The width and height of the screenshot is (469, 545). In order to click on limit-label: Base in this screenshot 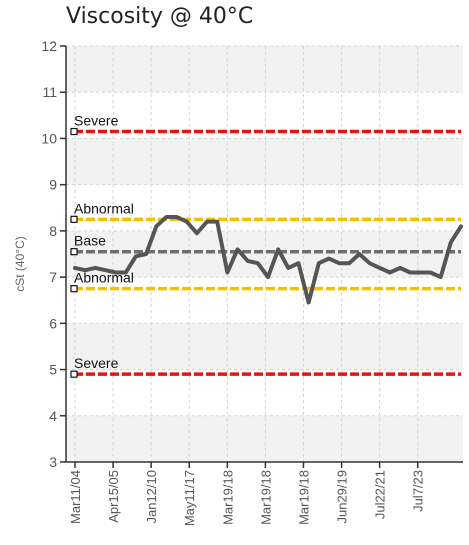, I will do `click(90, 241)`.